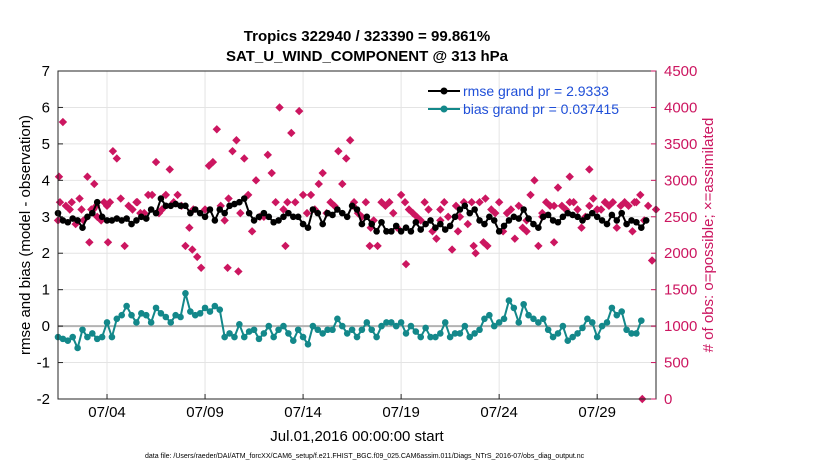  Describe the element at coordinates (680, 71) in the screenshot. I see `y2-tick-label: 4500` at that location.